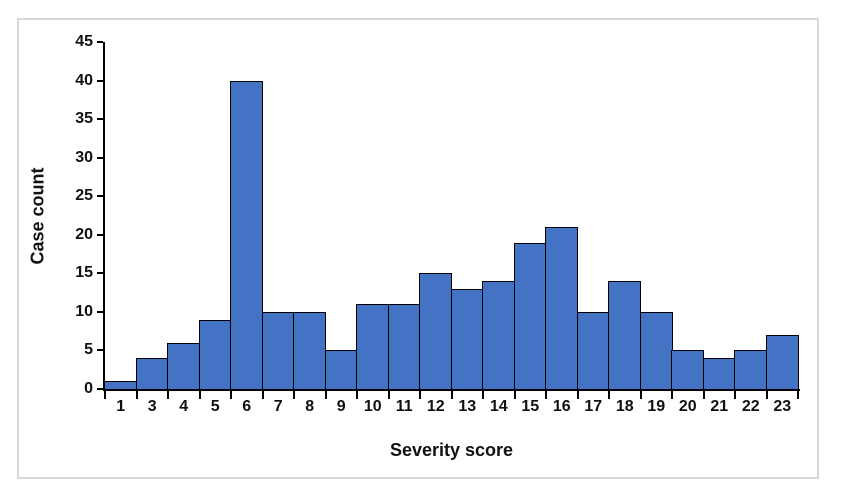 This screenshot has height=494, width=841. I want to click on y-tick-label-35: 35, so click(84, 119).